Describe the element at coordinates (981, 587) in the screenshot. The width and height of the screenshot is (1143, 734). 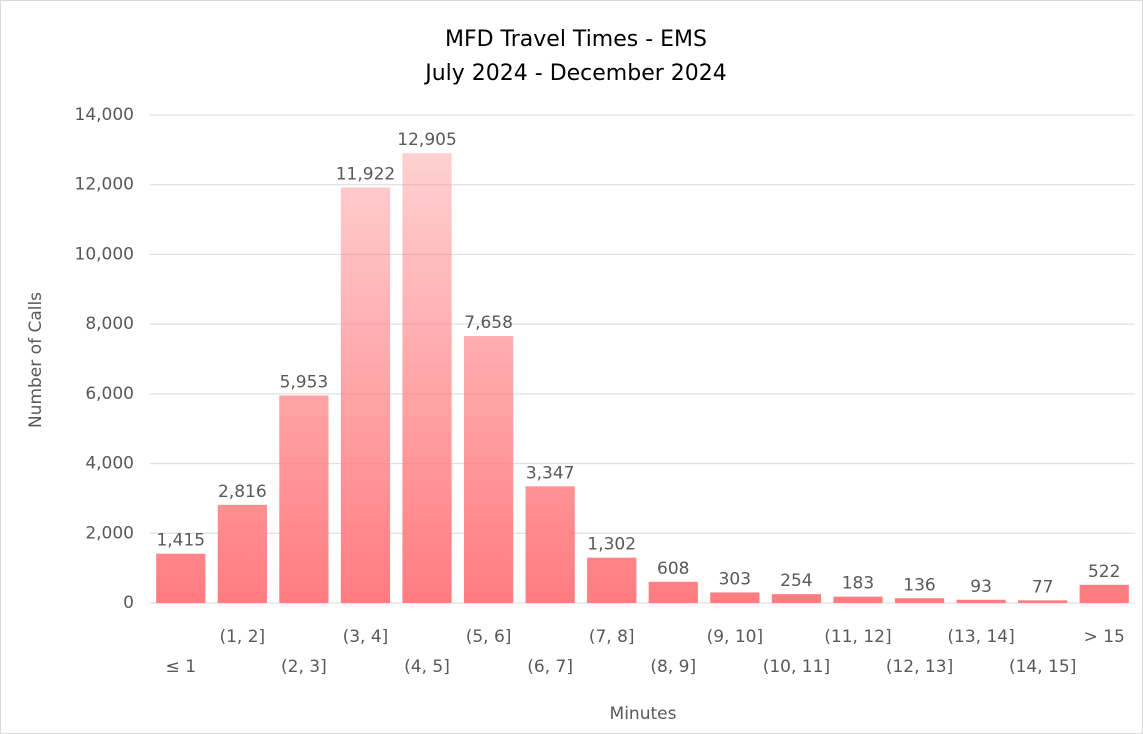
I see `data-label: 93` at that location.